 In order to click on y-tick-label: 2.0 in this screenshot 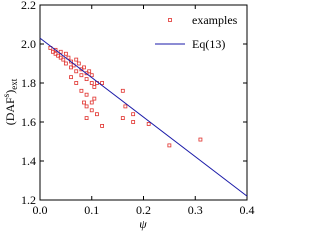, I will do `click(28, 44)`.